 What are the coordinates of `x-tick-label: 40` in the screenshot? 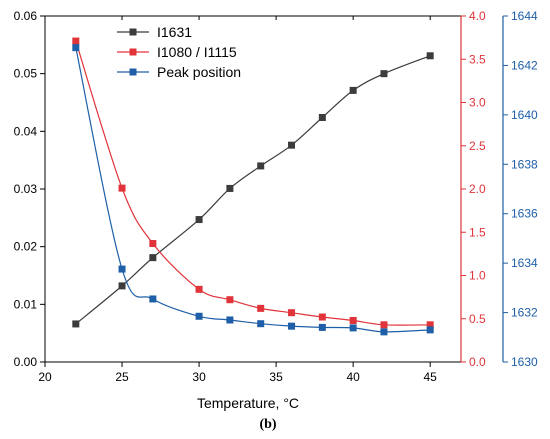 It's located at (353, 377).